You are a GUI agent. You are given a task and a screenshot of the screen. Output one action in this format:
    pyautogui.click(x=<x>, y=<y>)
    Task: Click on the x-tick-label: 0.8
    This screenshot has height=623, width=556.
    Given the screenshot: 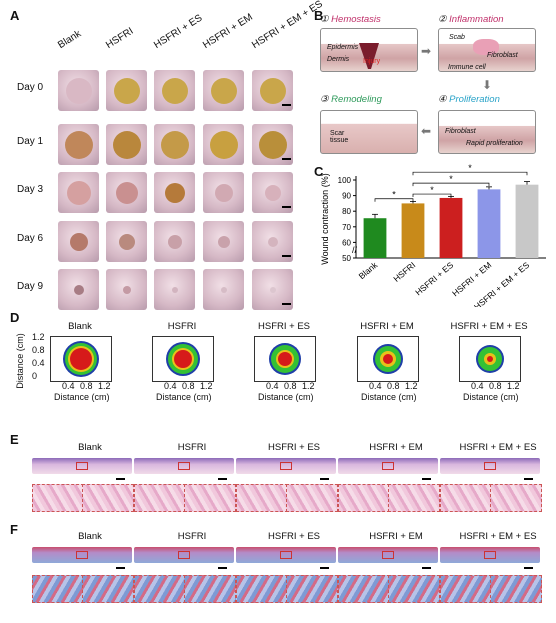 What is the action you would take?
    pyautogui.click(x=495, y=386)
    